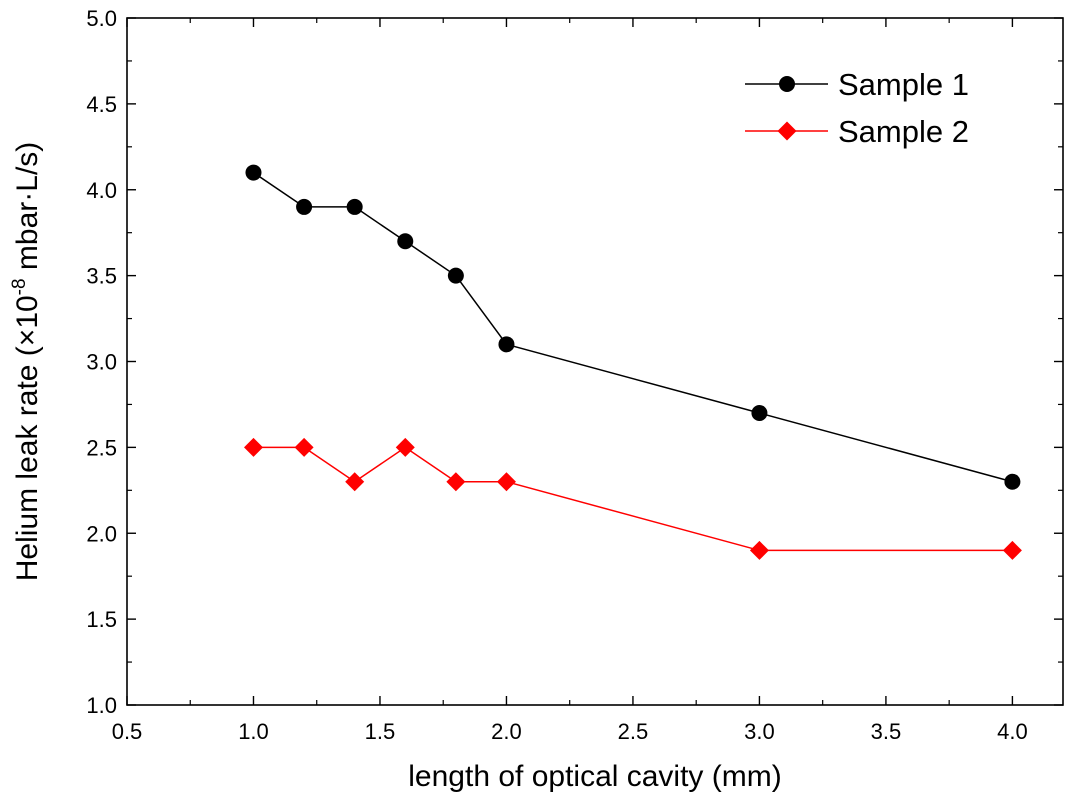  Describe the element at coordinates (101, 104) in the screenshot. I see `y-tick-label: 4.5` at that location.